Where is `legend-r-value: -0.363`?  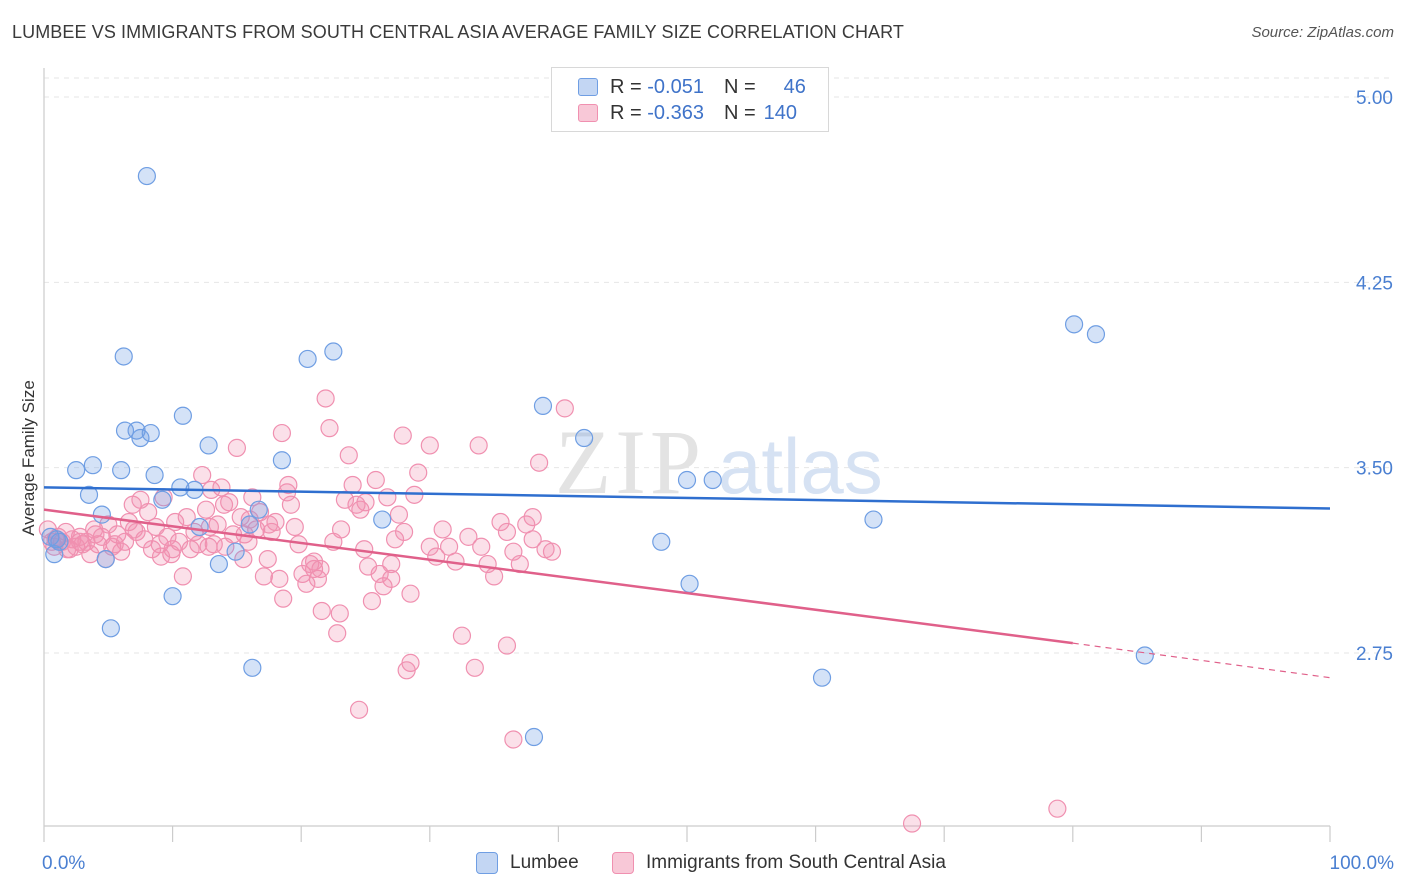
legend-r-value: -0.363 is located at coordinates (675, 112).